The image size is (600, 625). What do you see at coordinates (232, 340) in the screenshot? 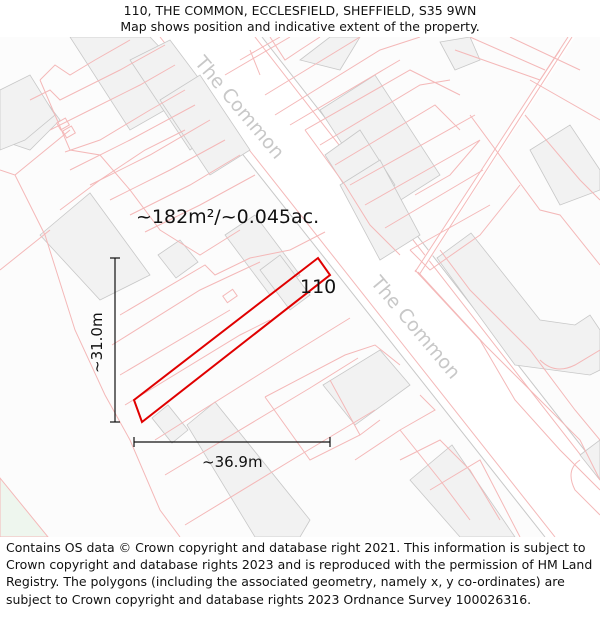
I see `property-boundary` at bounding box center [232, 340].